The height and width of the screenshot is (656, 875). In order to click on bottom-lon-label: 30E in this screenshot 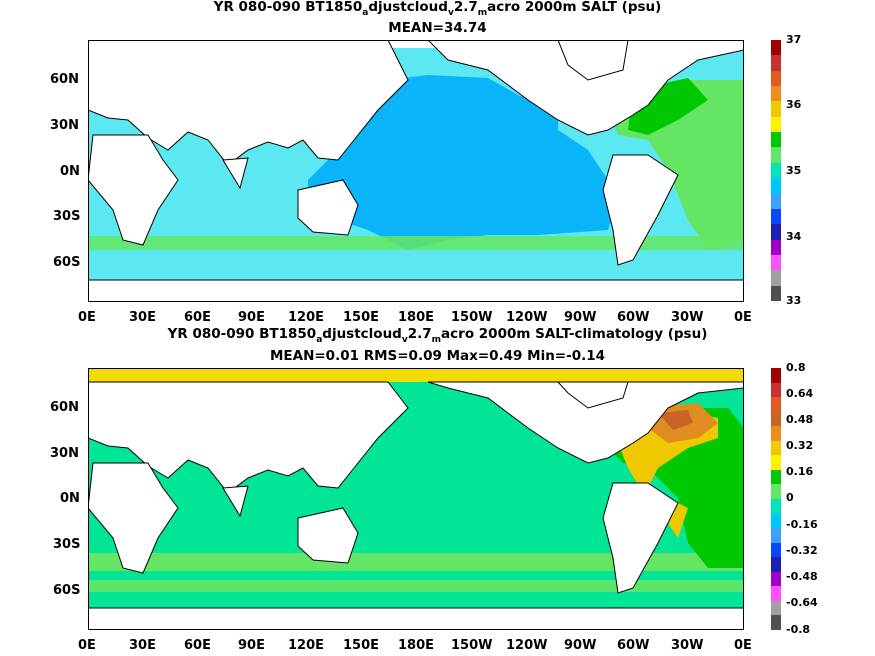, I will do `click(142, 645)`.